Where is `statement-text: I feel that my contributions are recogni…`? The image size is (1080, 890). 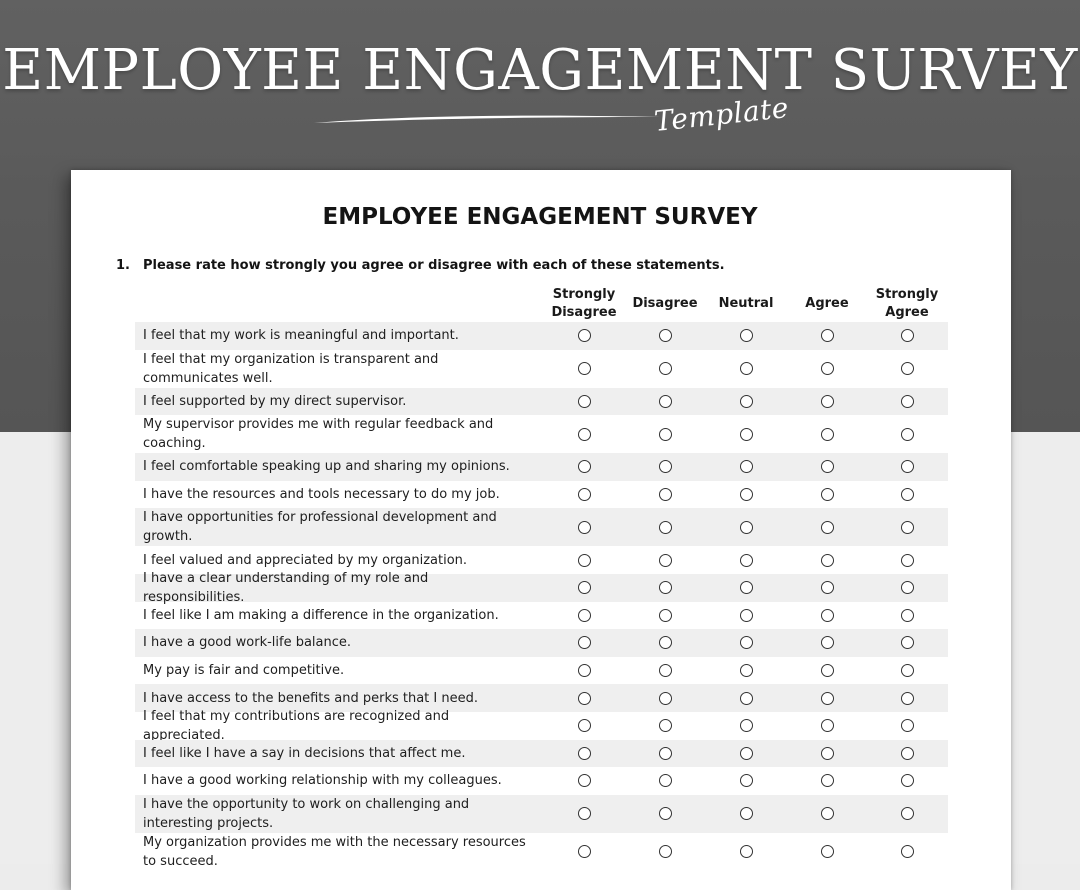 statement-text: I feel that my contributions are recogni… is located at coordinates (296, 725).